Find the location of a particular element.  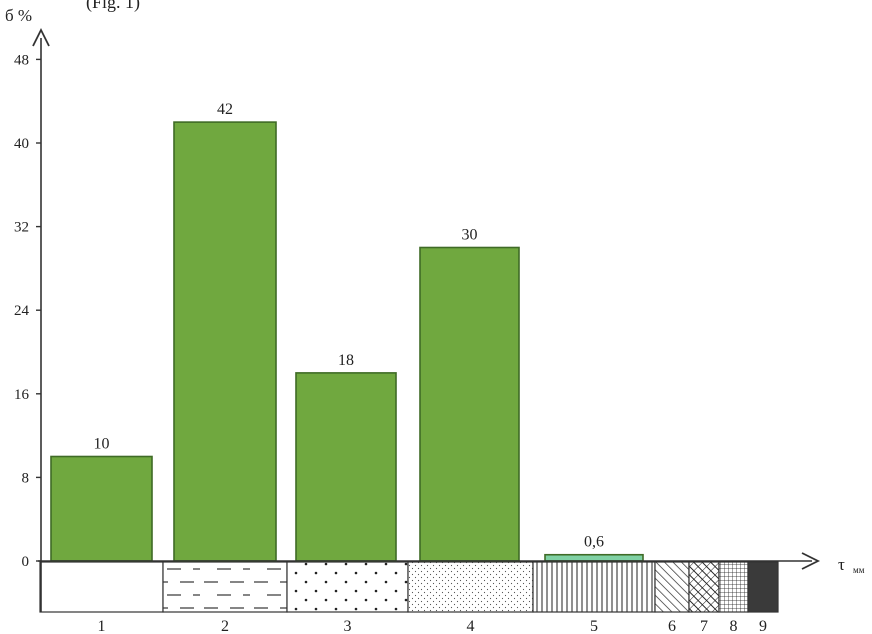

category-label: 1 is located at coordinates (102, 626).